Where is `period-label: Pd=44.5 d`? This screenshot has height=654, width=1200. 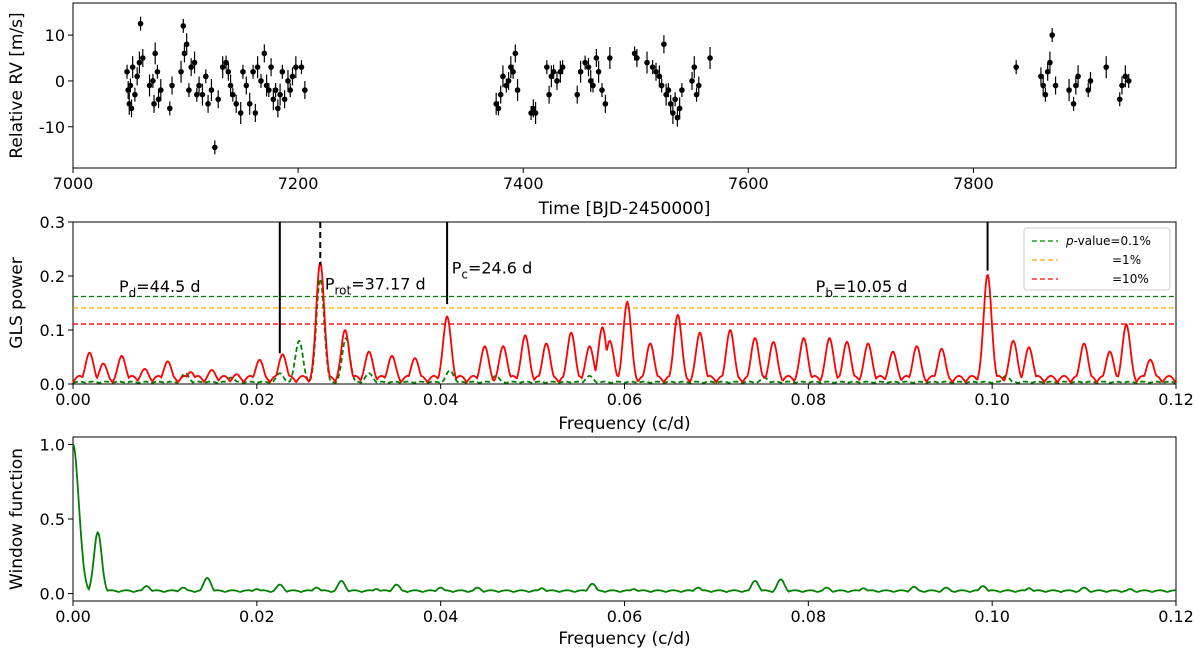
period-label: Pd=44.5 d is located at coordinates (160, 288).